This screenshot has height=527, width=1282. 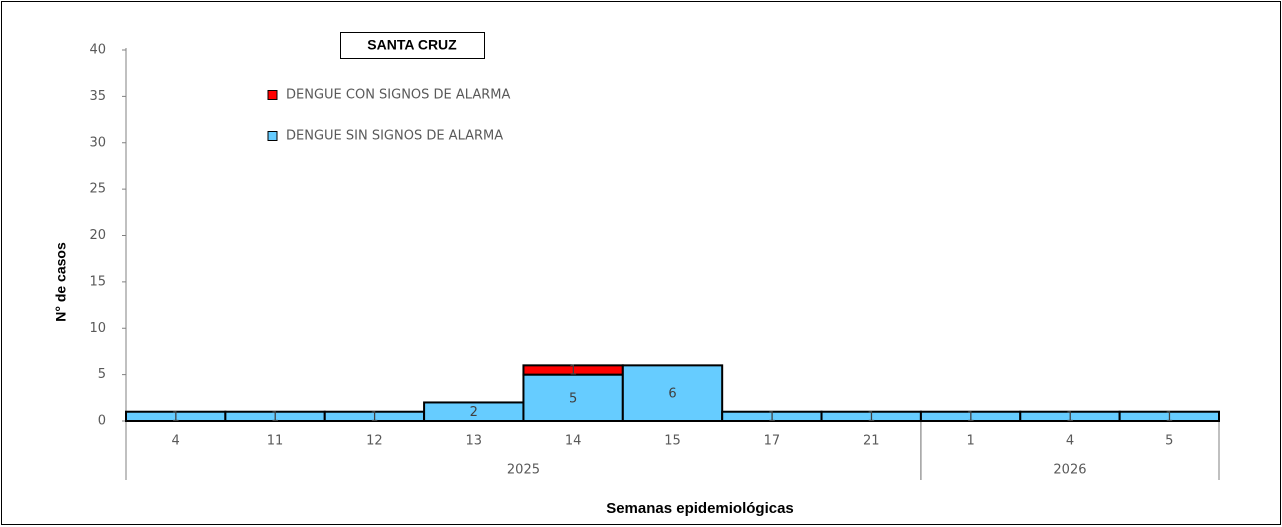 I want to click on group-label: 2026, so click(x=1069, y=470).